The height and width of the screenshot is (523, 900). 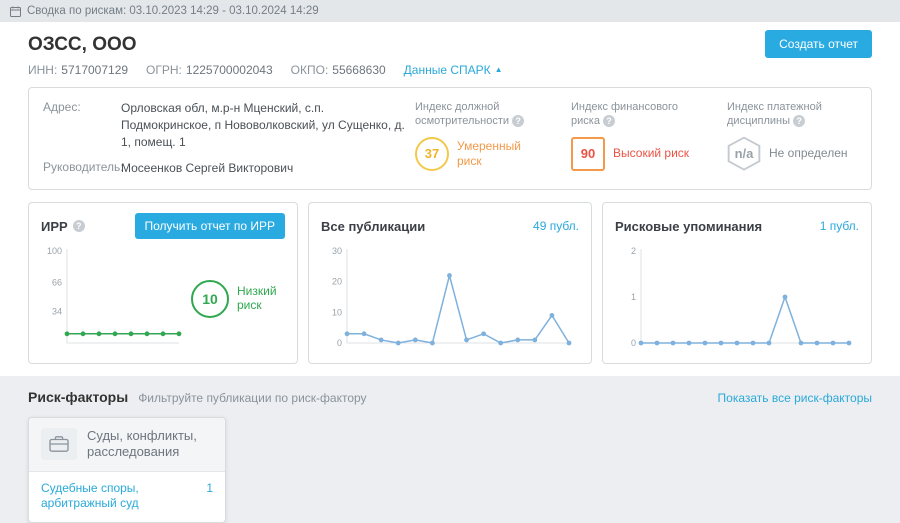 I want to click on risk-factor-link: Судебные споры, арбитражный суд, so click(x=90, y=495).